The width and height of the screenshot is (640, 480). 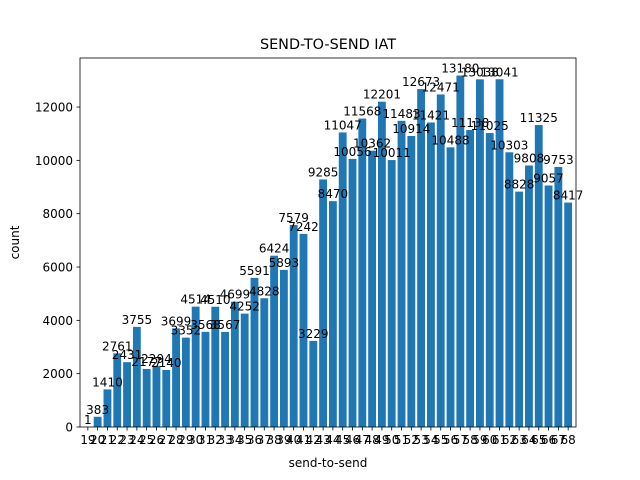 What do you see at coordinates (97, 440) in the screenshot?
I see `x-tick-label: 20` at bounding box center [97, 440].